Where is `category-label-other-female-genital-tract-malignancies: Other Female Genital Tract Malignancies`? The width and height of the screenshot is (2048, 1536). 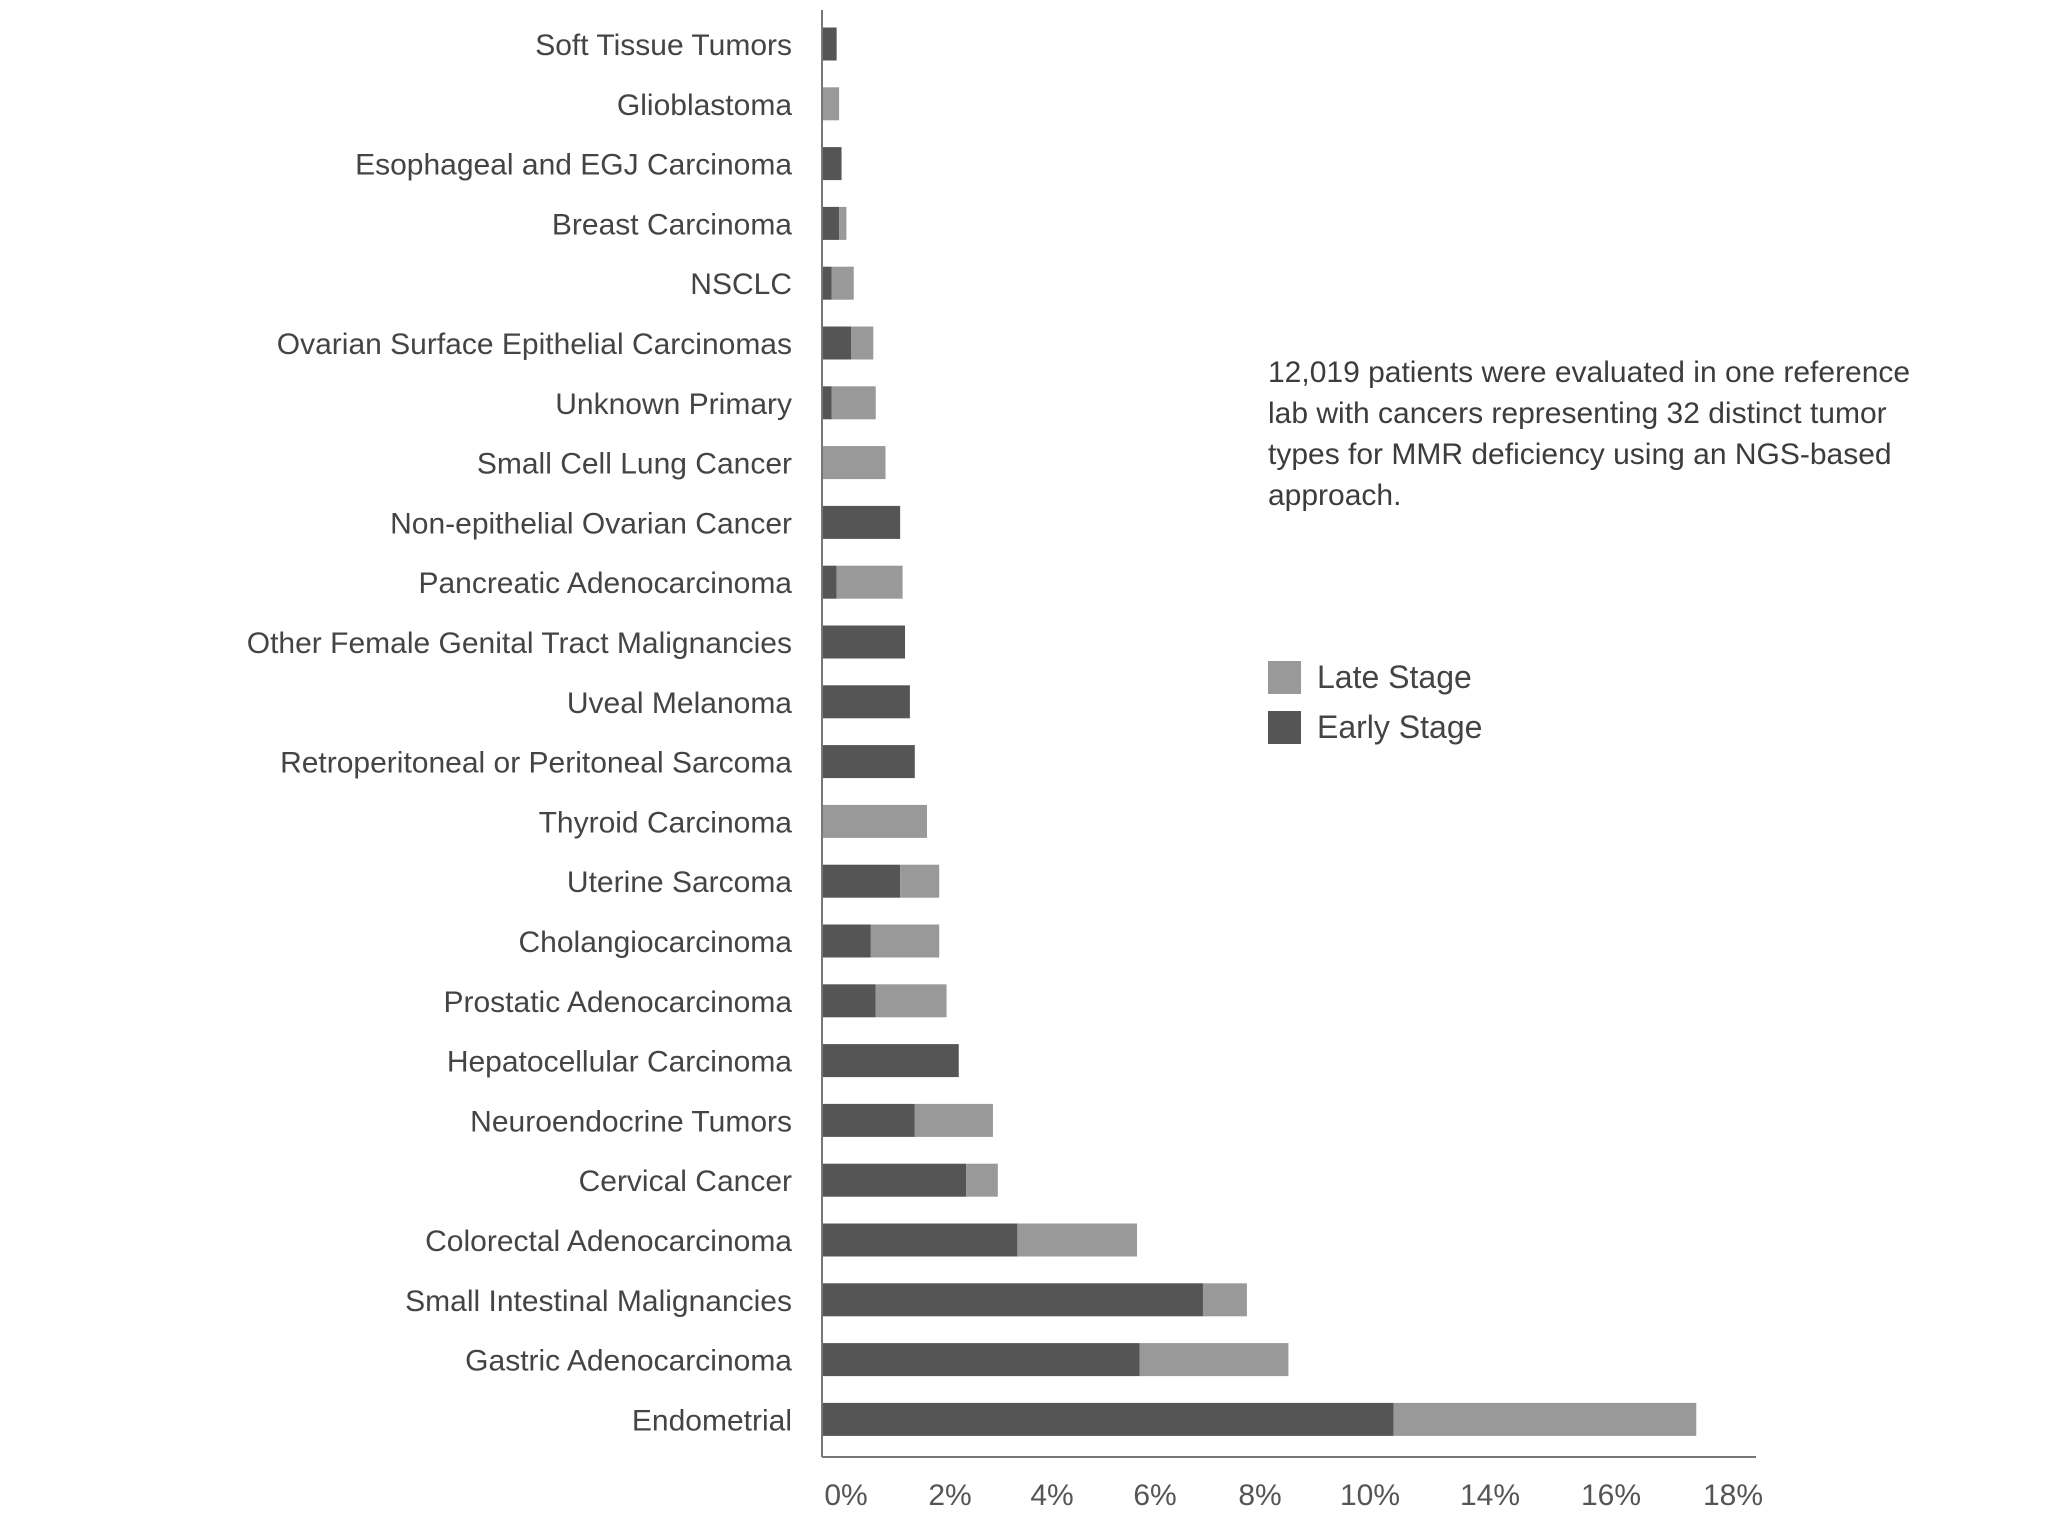
category-label-other-female-genital-tract-malignancies: Other Female Genital Tract Malignancies is located at coordinates (519, 643).